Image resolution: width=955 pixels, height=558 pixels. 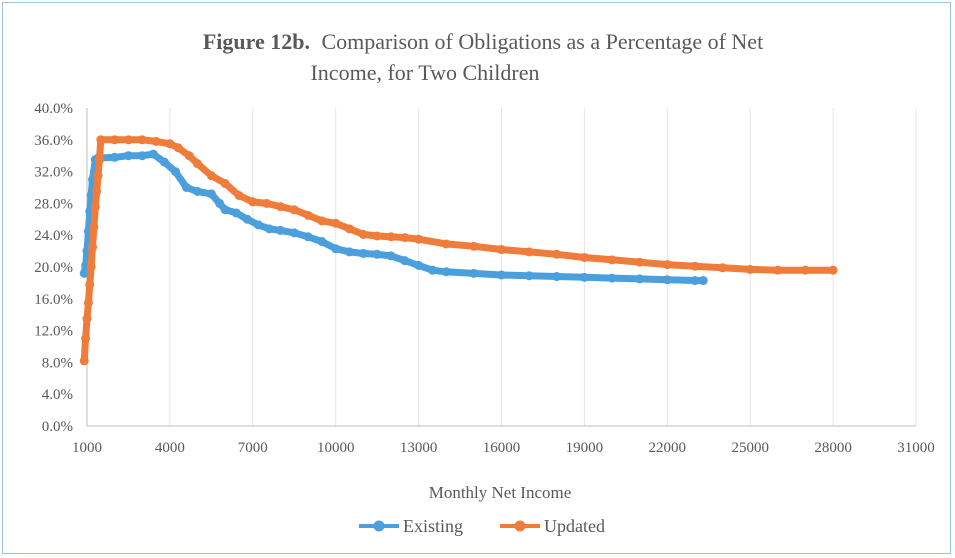 I want to click on legend-swatch-marker, so click(x=379, y=526).